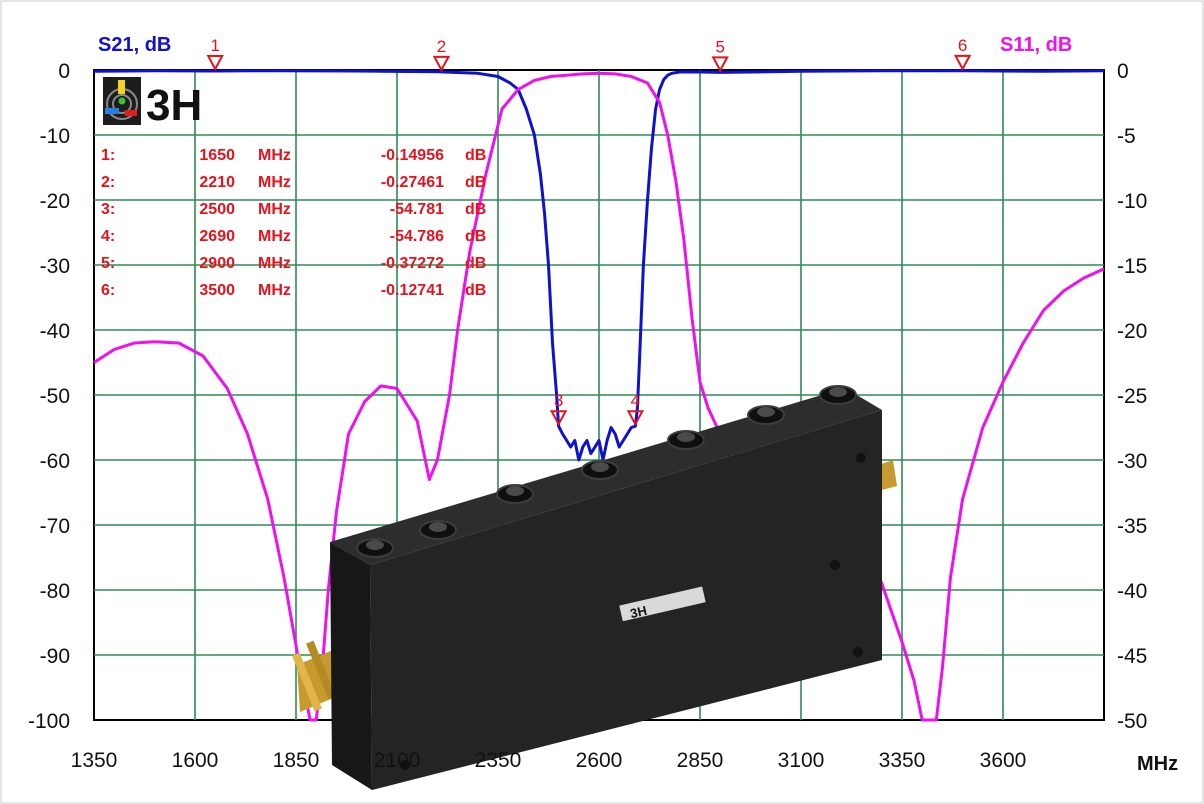 Image resolution: width=1204 pixels, height=804 pixels. What do you see at coordinates (662, 604) in the screenshot?
I see `device-label-plate` at bounding box center [662, 604].